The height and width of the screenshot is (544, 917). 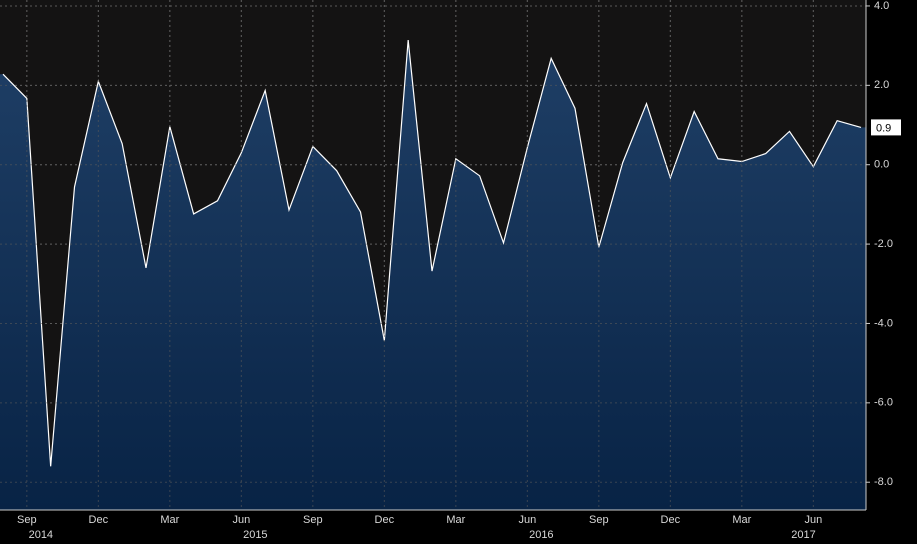 I want to click on y-tick-label: 4.0, so click(x=881, y=6).